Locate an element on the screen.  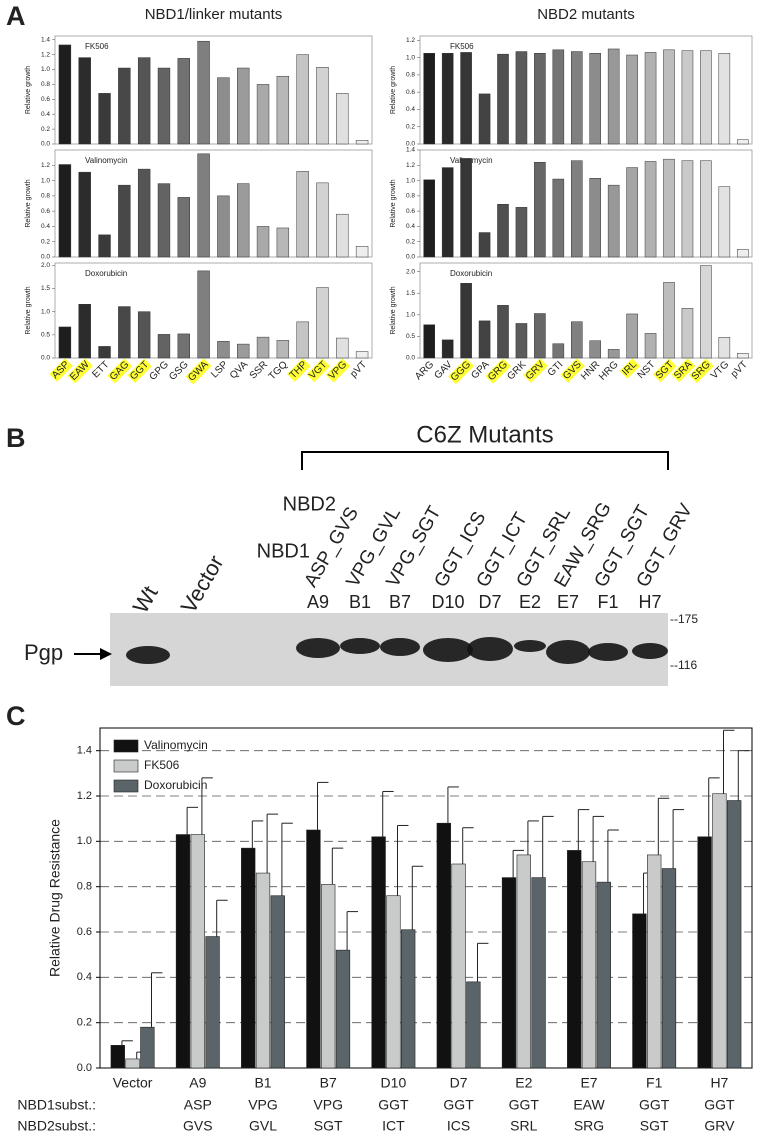
x-tick-label: VTG is located at coordinates (720, 370).